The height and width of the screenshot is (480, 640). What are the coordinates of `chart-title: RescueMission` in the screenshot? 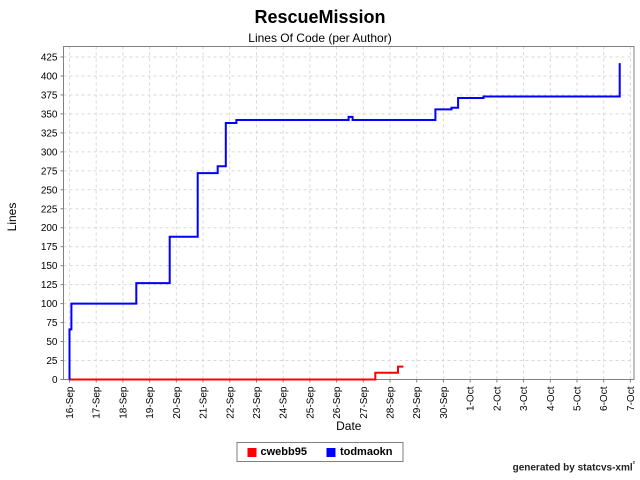 It's located at (320, 17).